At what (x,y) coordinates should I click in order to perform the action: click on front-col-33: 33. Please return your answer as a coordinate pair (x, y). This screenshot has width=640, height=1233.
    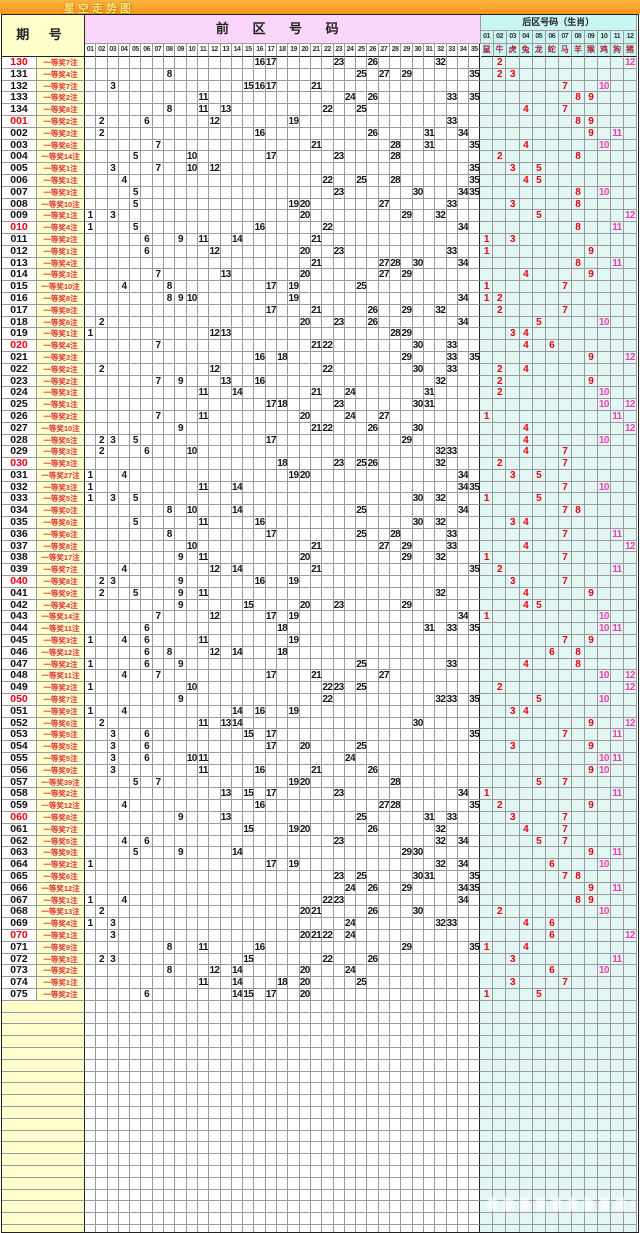
    Looking at the image, I should click on (452, 50).